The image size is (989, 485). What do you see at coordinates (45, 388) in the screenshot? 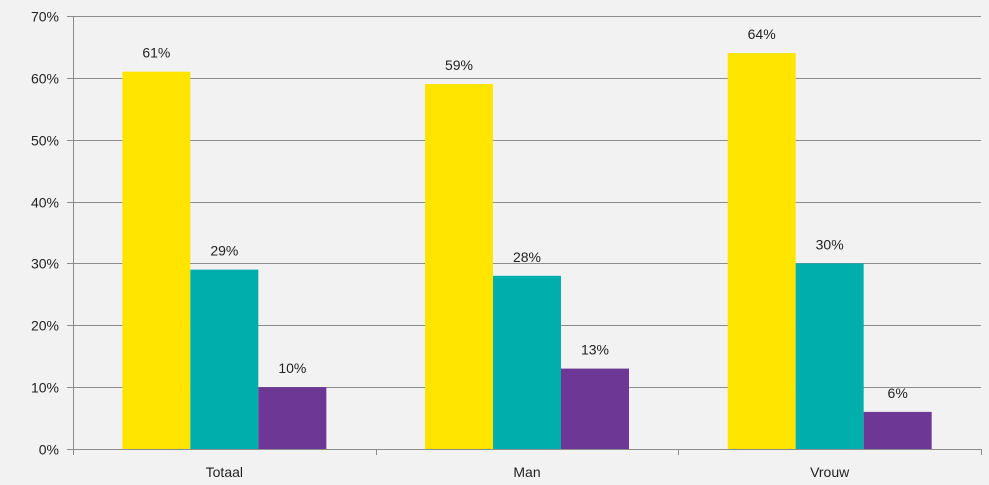
I see `y-tick-label: 10%` at bounding box center [45, 388].